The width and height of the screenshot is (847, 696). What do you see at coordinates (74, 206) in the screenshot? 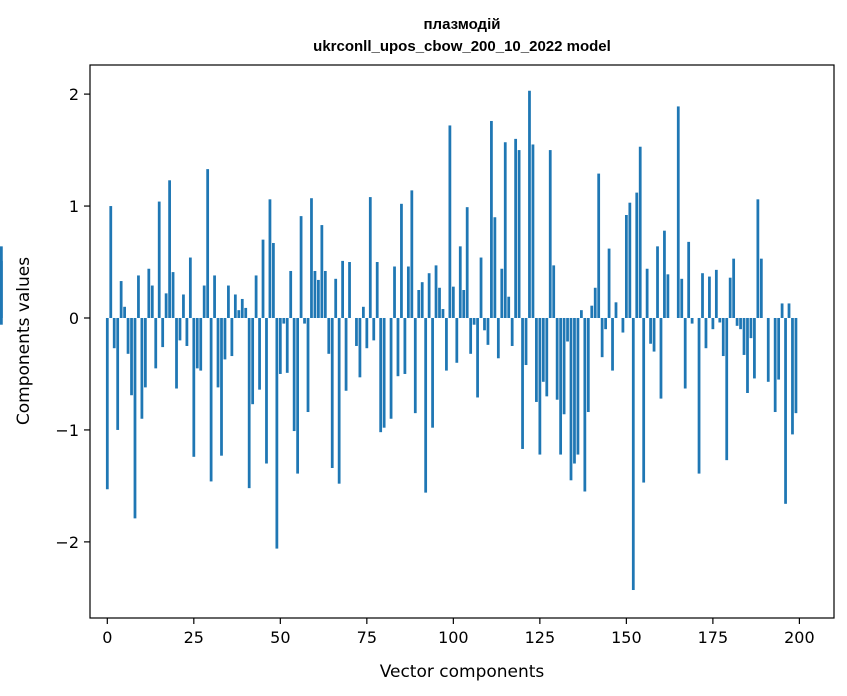
I see `y-tick-label: 1` at bounding box center [74, 206].